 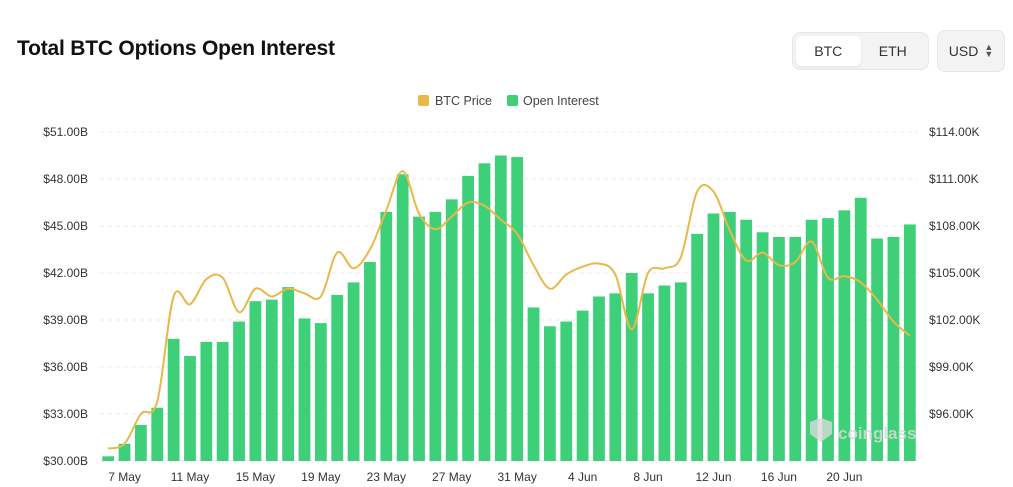 What do you see at coordinates (954, 320) in the screenshot?
I see `y-right-tick-label: $102.00K` at bounding box center [954, 320].